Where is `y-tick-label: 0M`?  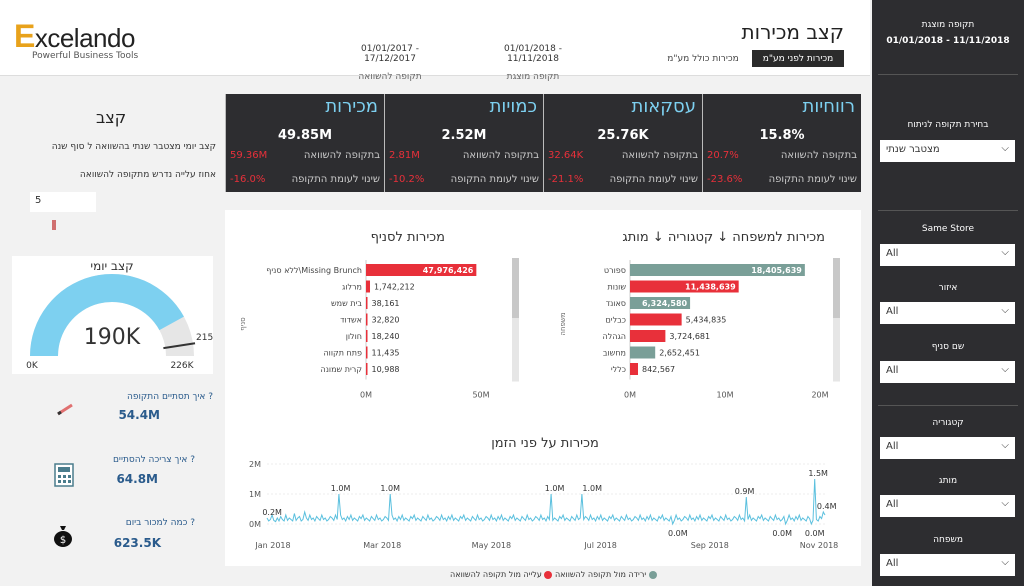 y-tick-label: 0M is located at coordinates (255, 524).